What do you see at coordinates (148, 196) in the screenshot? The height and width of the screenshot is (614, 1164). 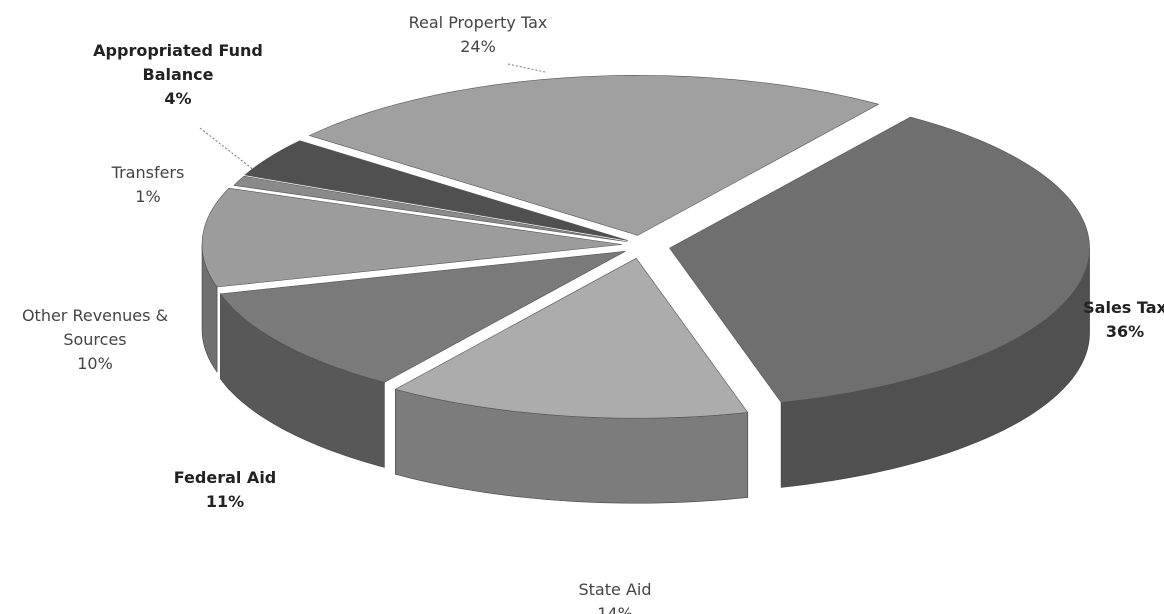 I see `value-label: 1%` at bounding box center [148, 196].